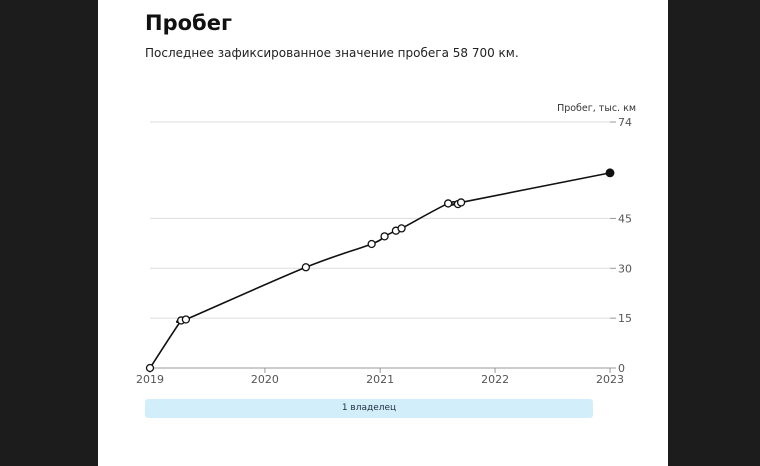 The height and width of the screenshot is (466, 760). I want to click on x-tick-label: 2019, so click(150, 379).